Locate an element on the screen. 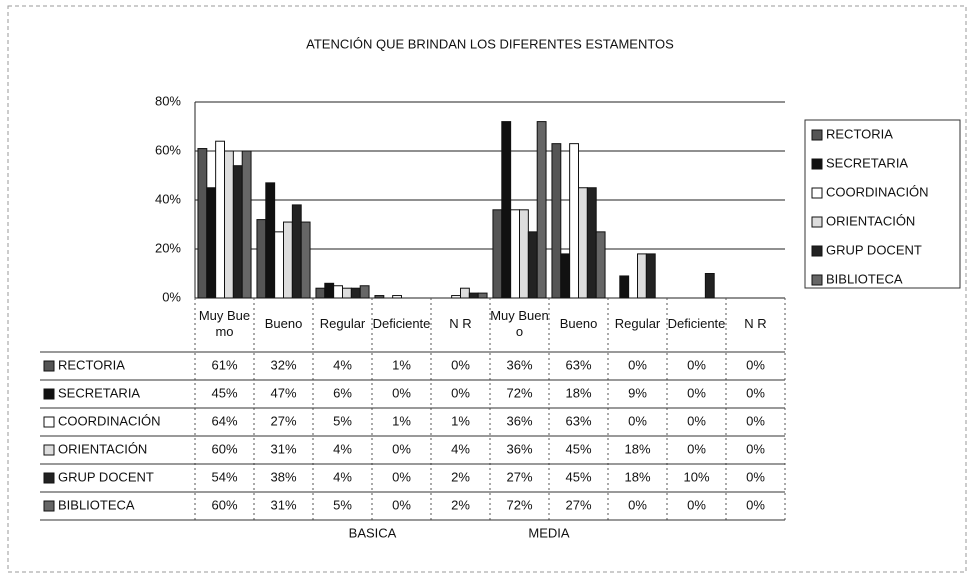  legend-label: GRUP DOCENT is located at coordinates (874, 249).